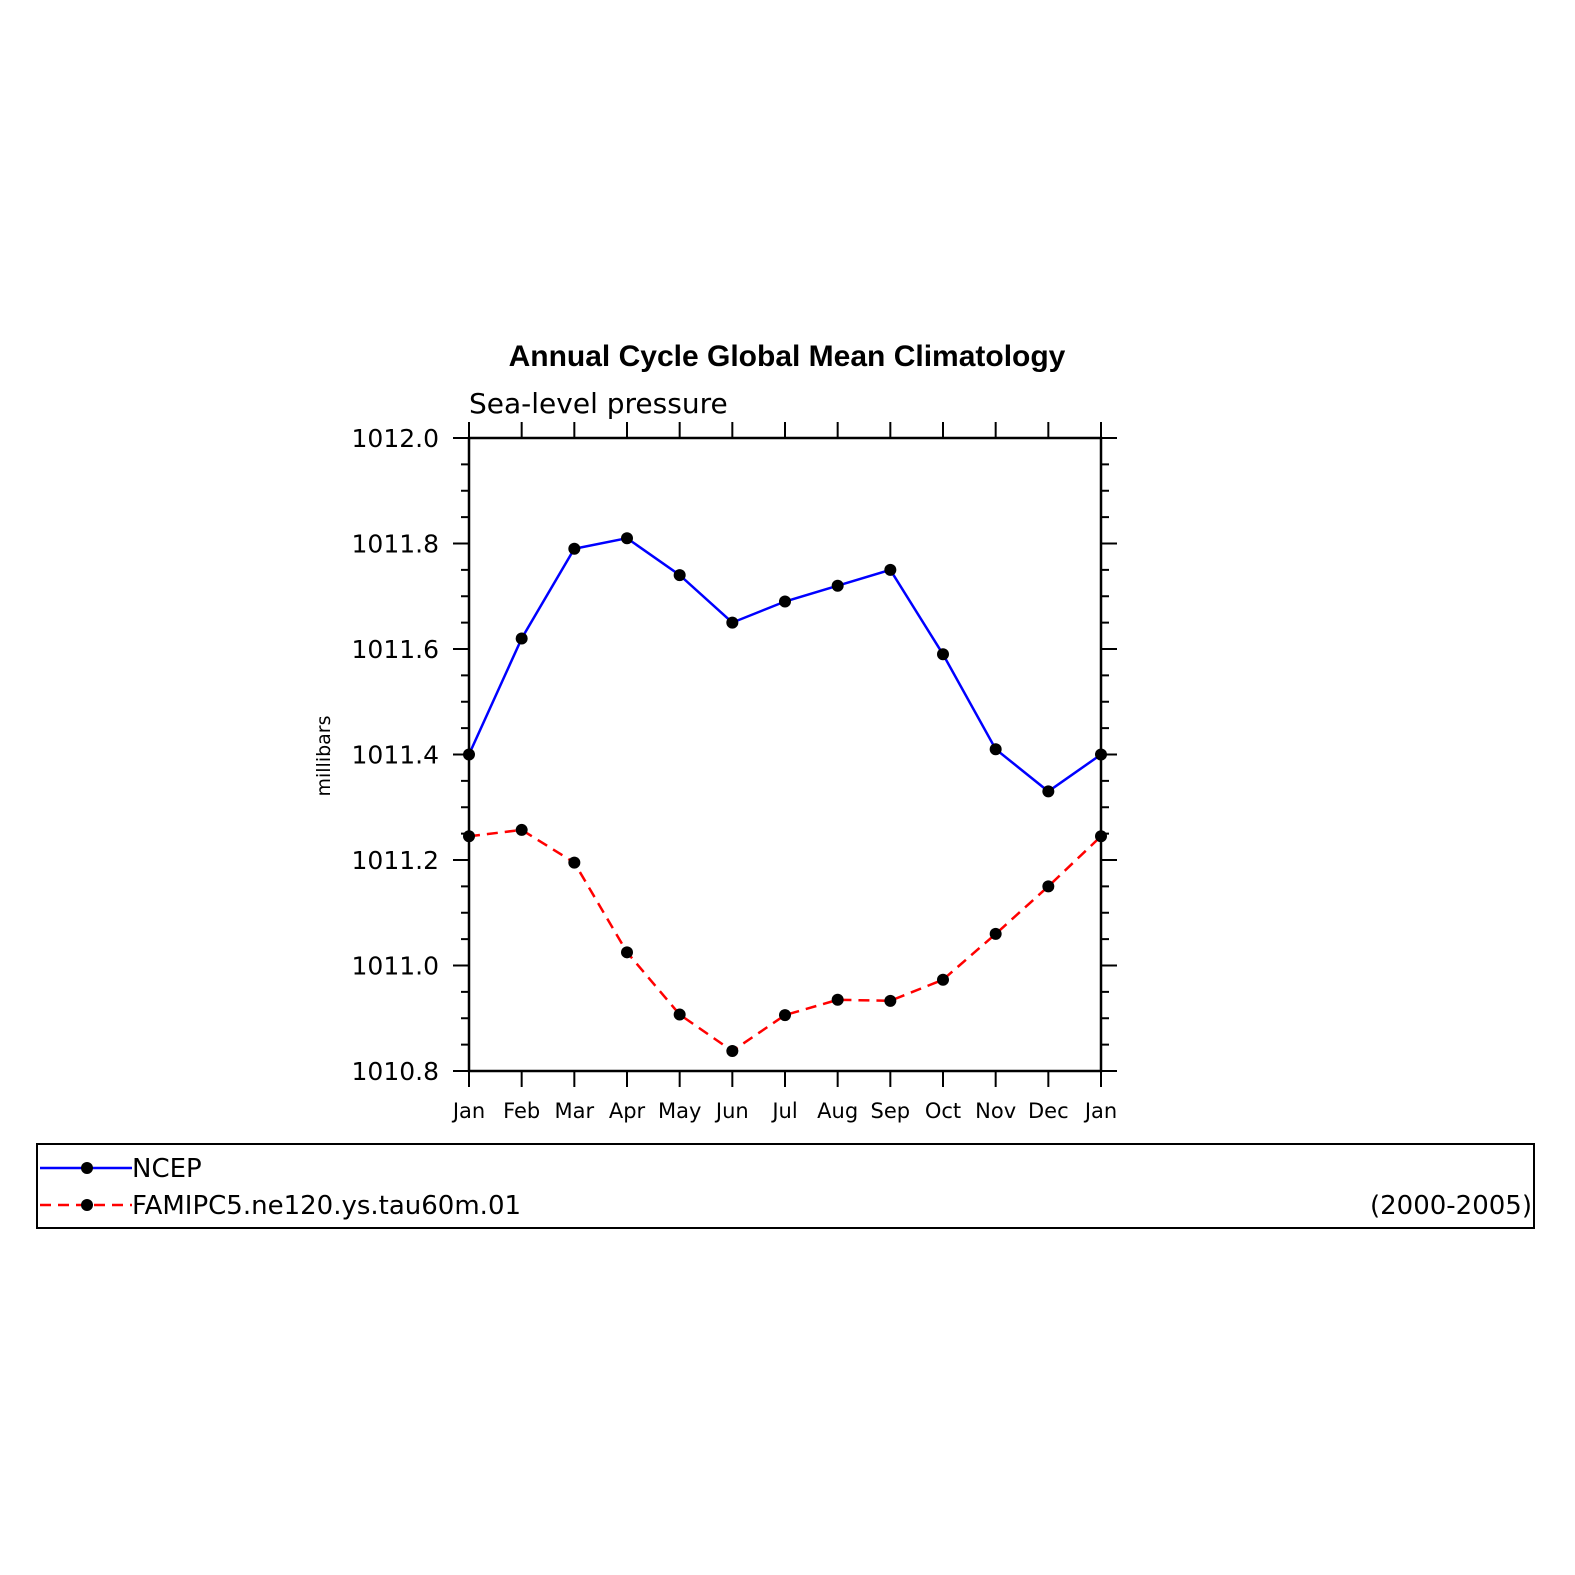 This screenshot has height=1575, width=1575. I want to click on legend-label-famipc5: FAMIPC5.ne120.ys.tau60m.01, so click(326, 1206).